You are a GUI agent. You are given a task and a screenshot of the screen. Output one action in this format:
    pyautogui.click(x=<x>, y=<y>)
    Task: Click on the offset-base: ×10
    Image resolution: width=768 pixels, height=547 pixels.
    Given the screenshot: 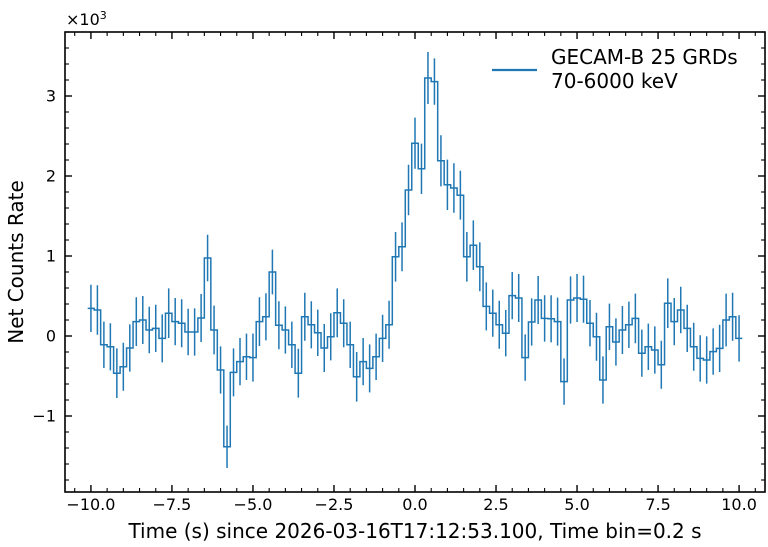 What is the action you would take?
    pyautogui.click(x=83, y=19)
    